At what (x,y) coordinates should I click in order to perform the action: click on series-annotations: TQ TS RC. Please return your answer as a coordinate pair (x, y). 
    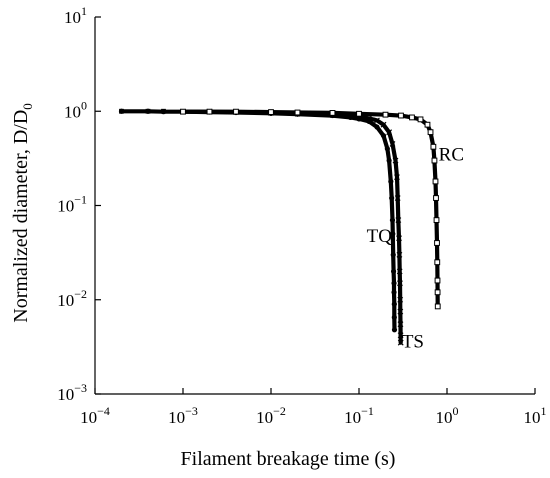
    Looking at the image, I should click on (415, 249).